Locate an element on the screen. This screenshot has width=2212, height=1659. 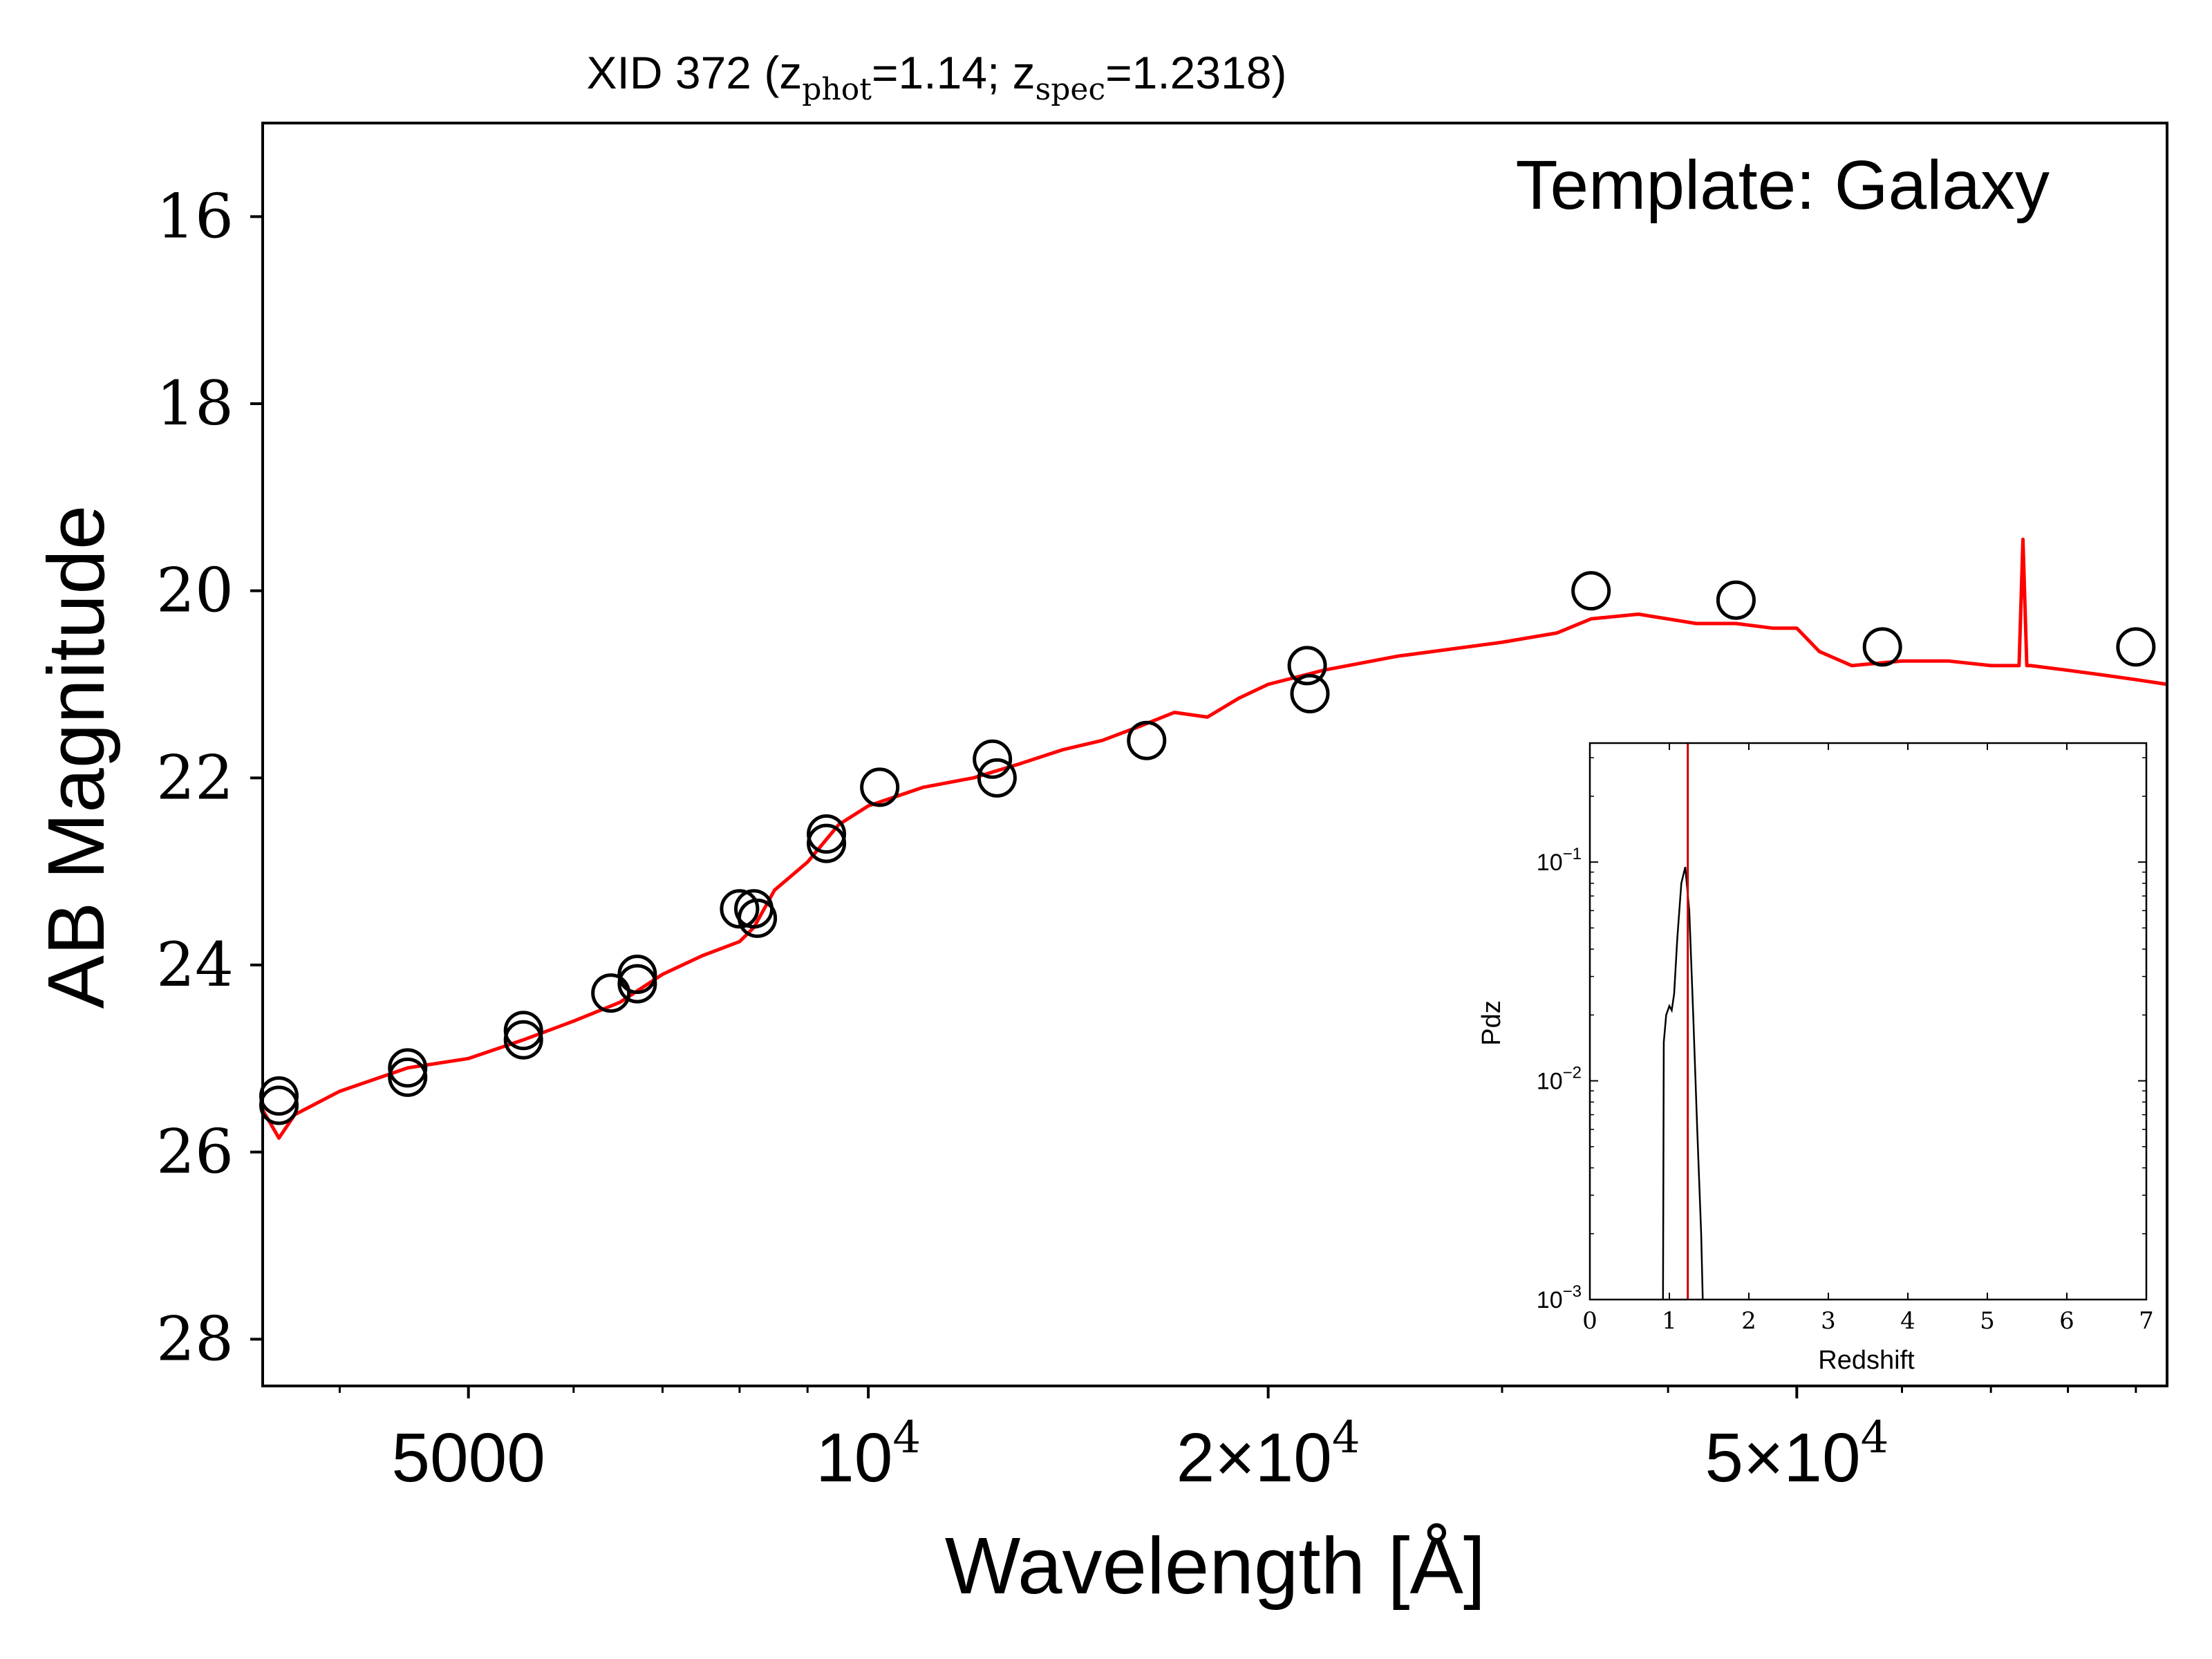
x-tick-label: 2×10⁴ is located at coordinates (1268, 1455).